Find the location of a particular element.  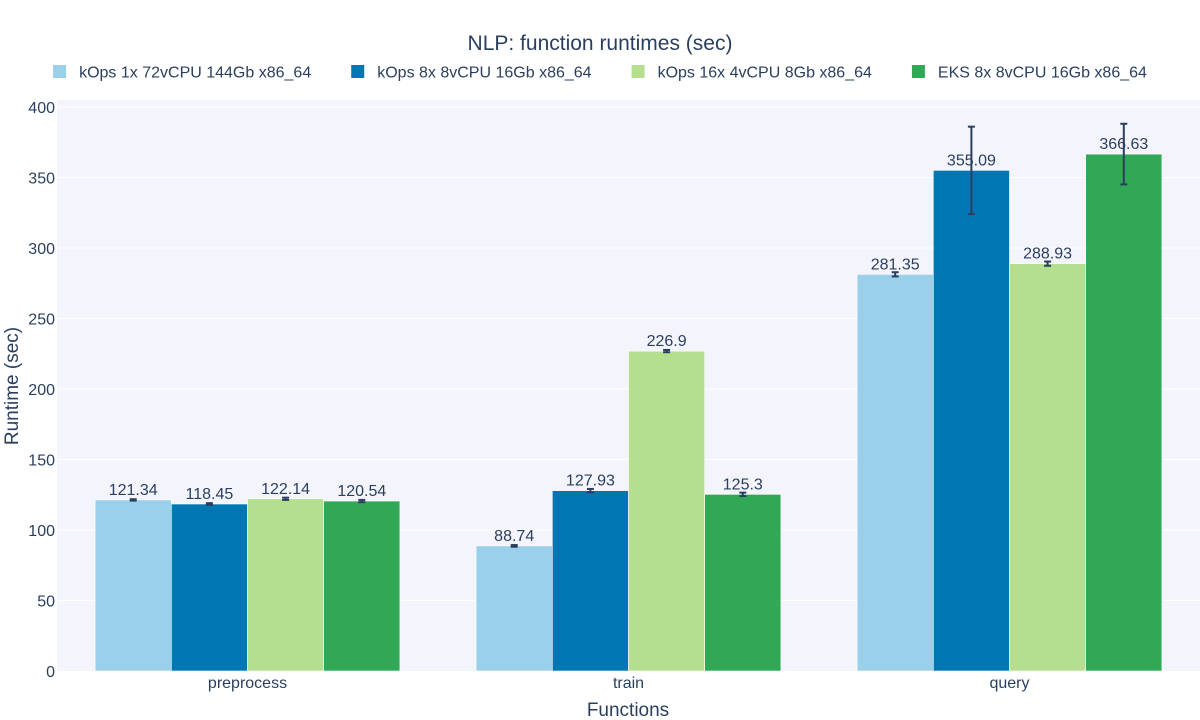

x-axis-ticks: preprocess train query is located at coordinates (619, 683).